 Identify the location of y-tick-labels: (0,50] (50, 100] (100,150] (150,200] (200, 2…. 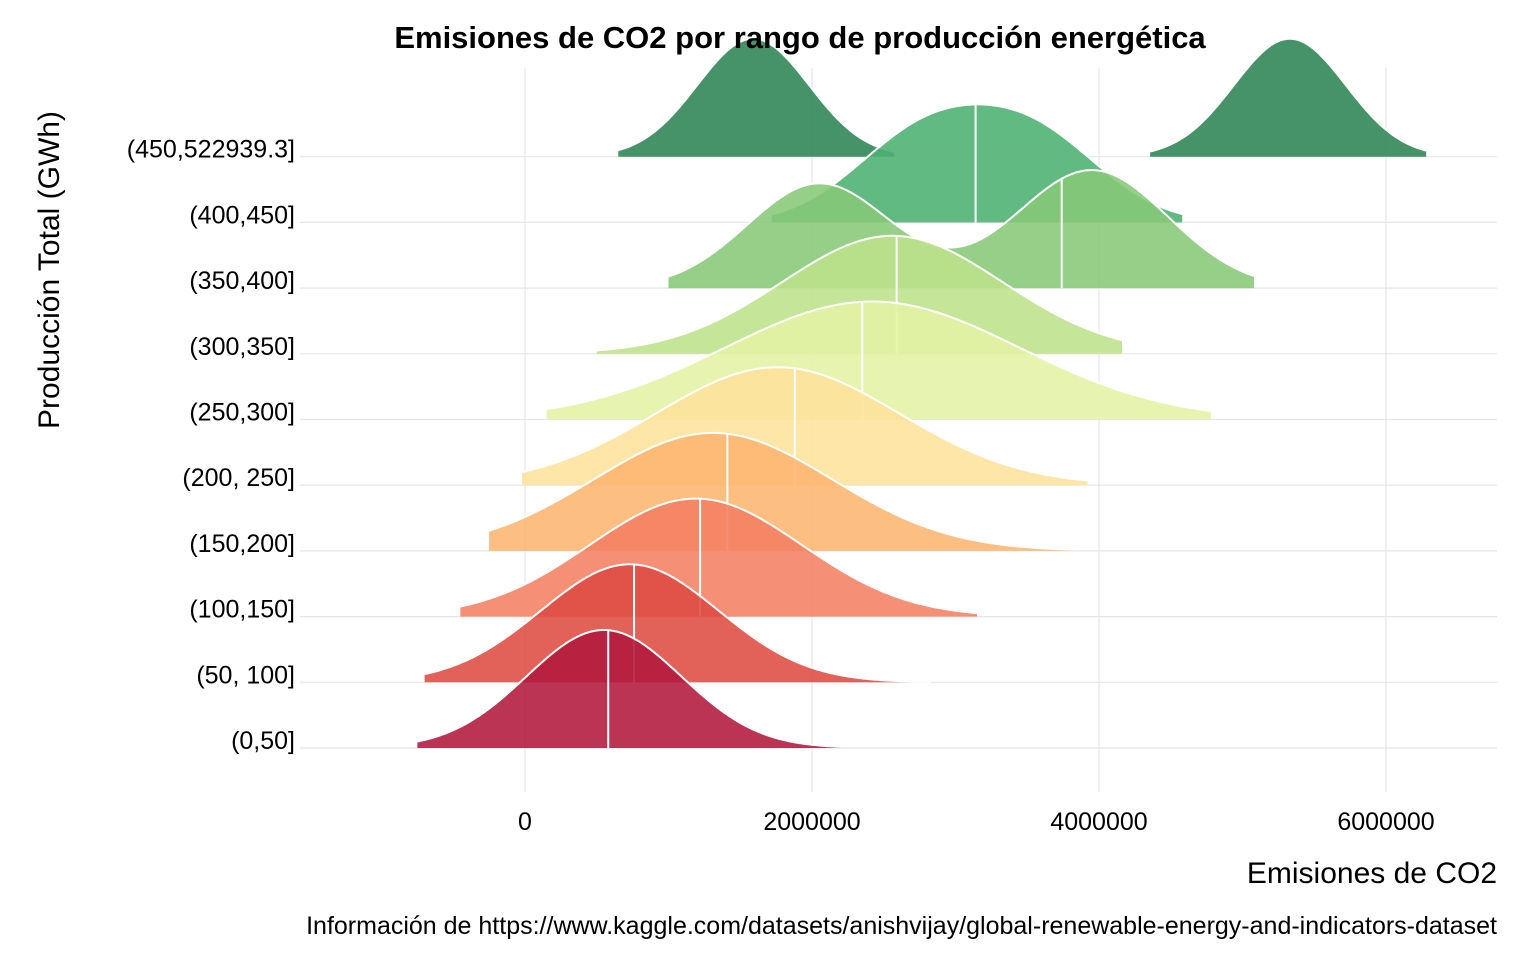
(211, 445).